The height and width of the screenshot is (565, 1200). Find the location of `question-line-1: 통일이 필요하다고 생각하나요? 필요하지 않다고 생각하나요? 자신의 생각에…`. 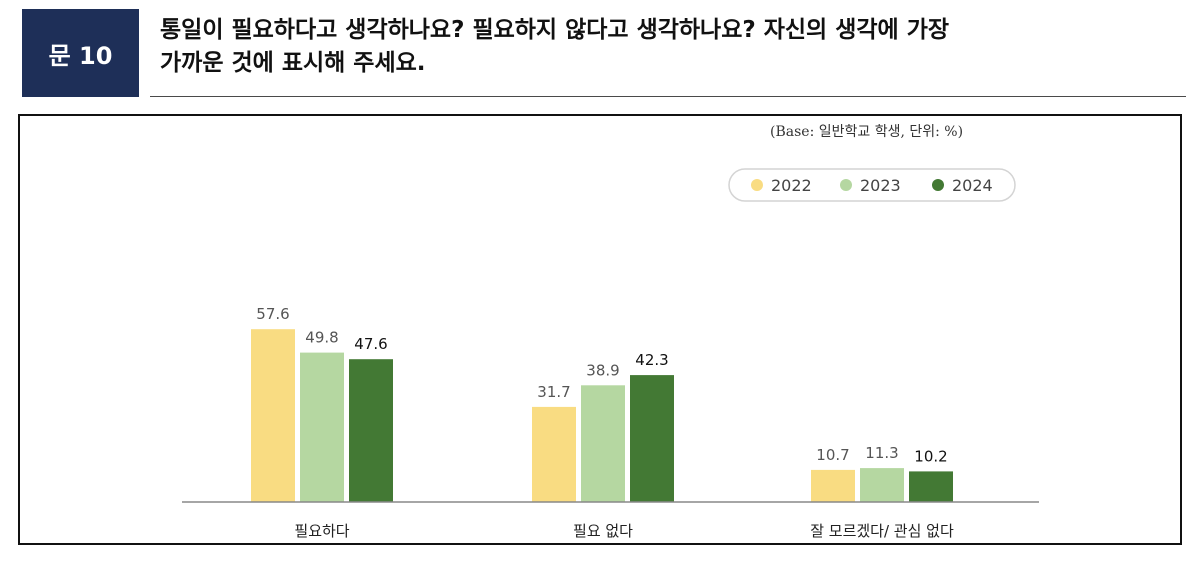

question-line-1: 통일이 필요하다고 생각하나요? 필요하지 않다고 생각하나요? 자신의 생각에… is located at coordinates (555, 30).